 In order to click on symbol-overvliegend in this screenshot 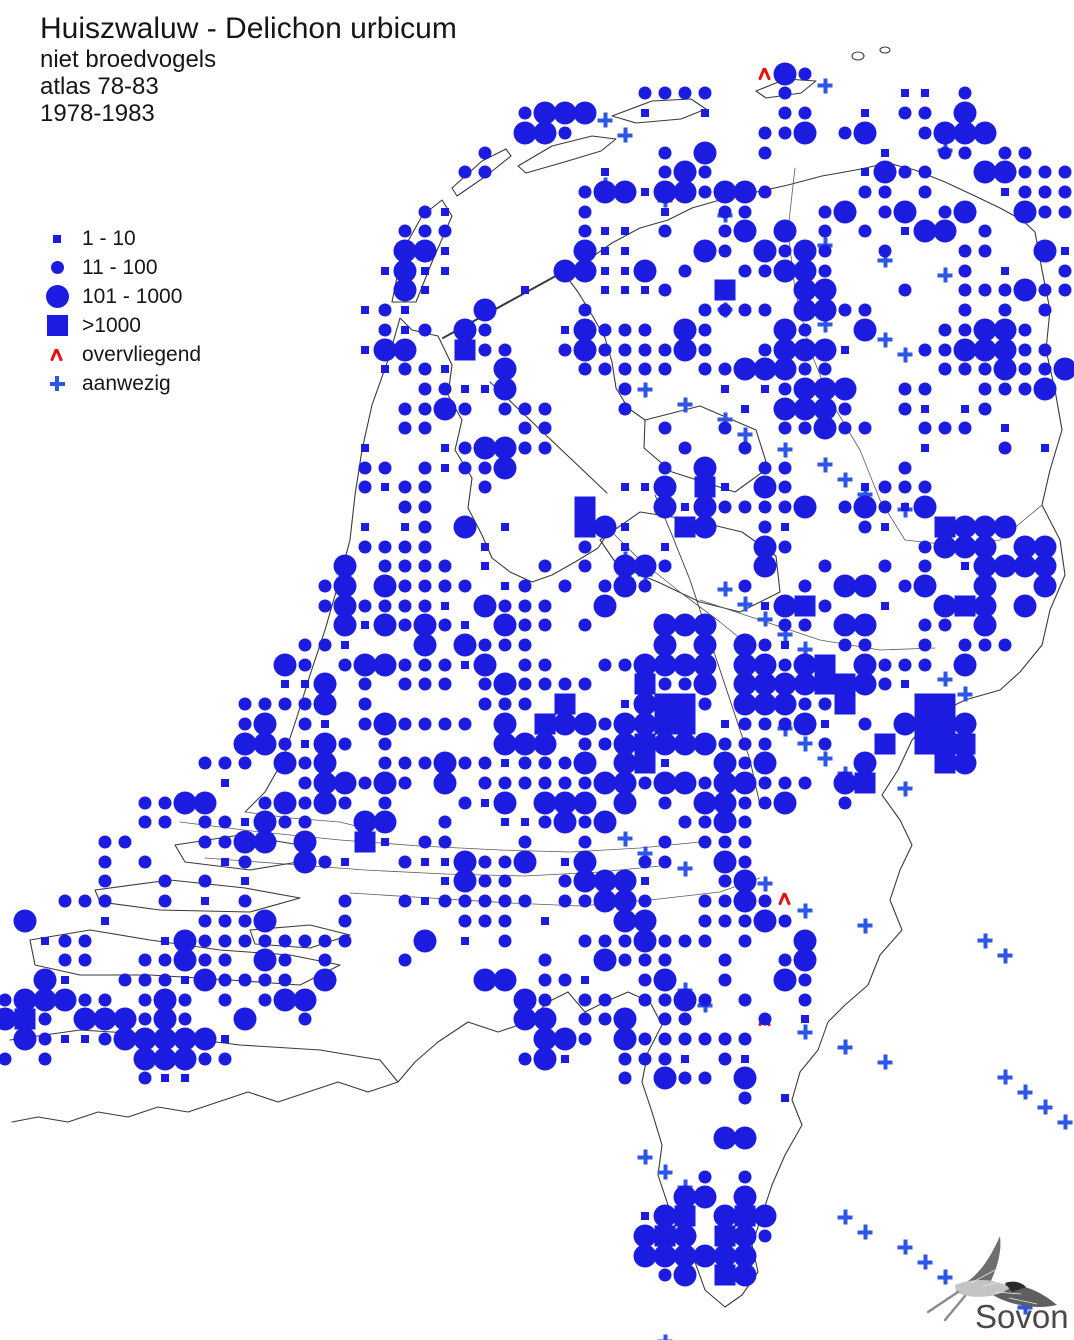, I will do `click(765, 74)`.